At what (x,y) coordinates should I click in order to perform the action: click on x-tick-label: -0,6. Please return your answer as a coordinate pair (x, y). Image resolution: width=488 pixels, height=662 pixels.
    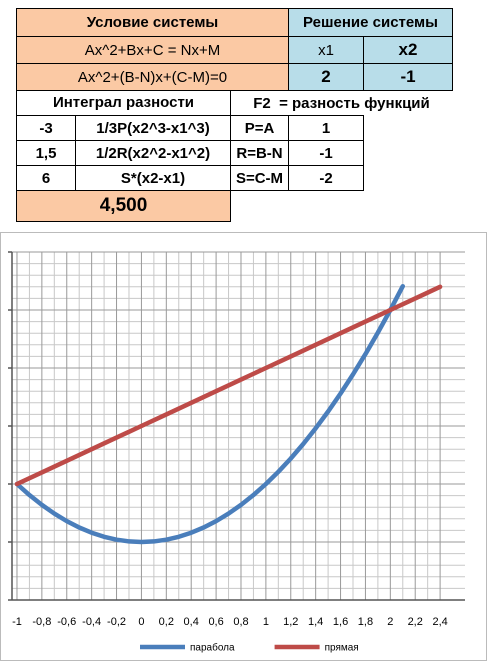
    Looking at the image, I should click on (66, 622).